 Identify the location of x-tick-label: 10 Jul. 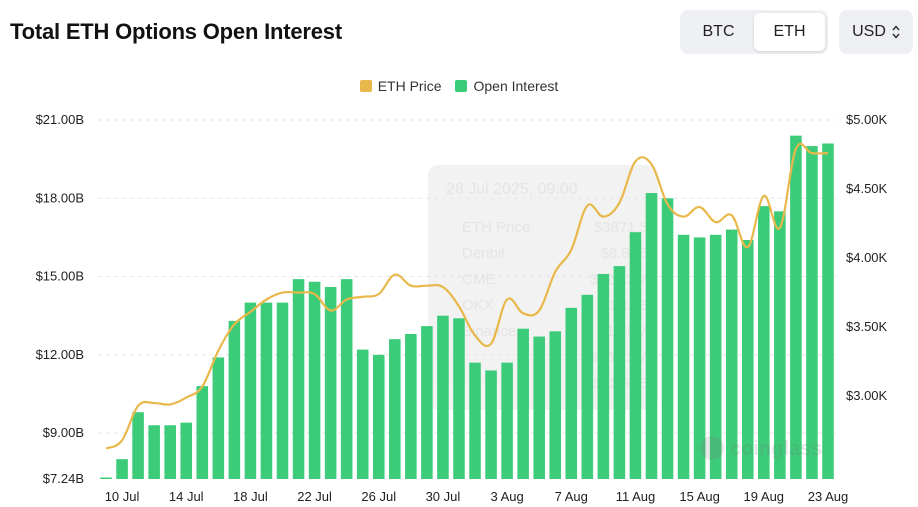
(122, 496).